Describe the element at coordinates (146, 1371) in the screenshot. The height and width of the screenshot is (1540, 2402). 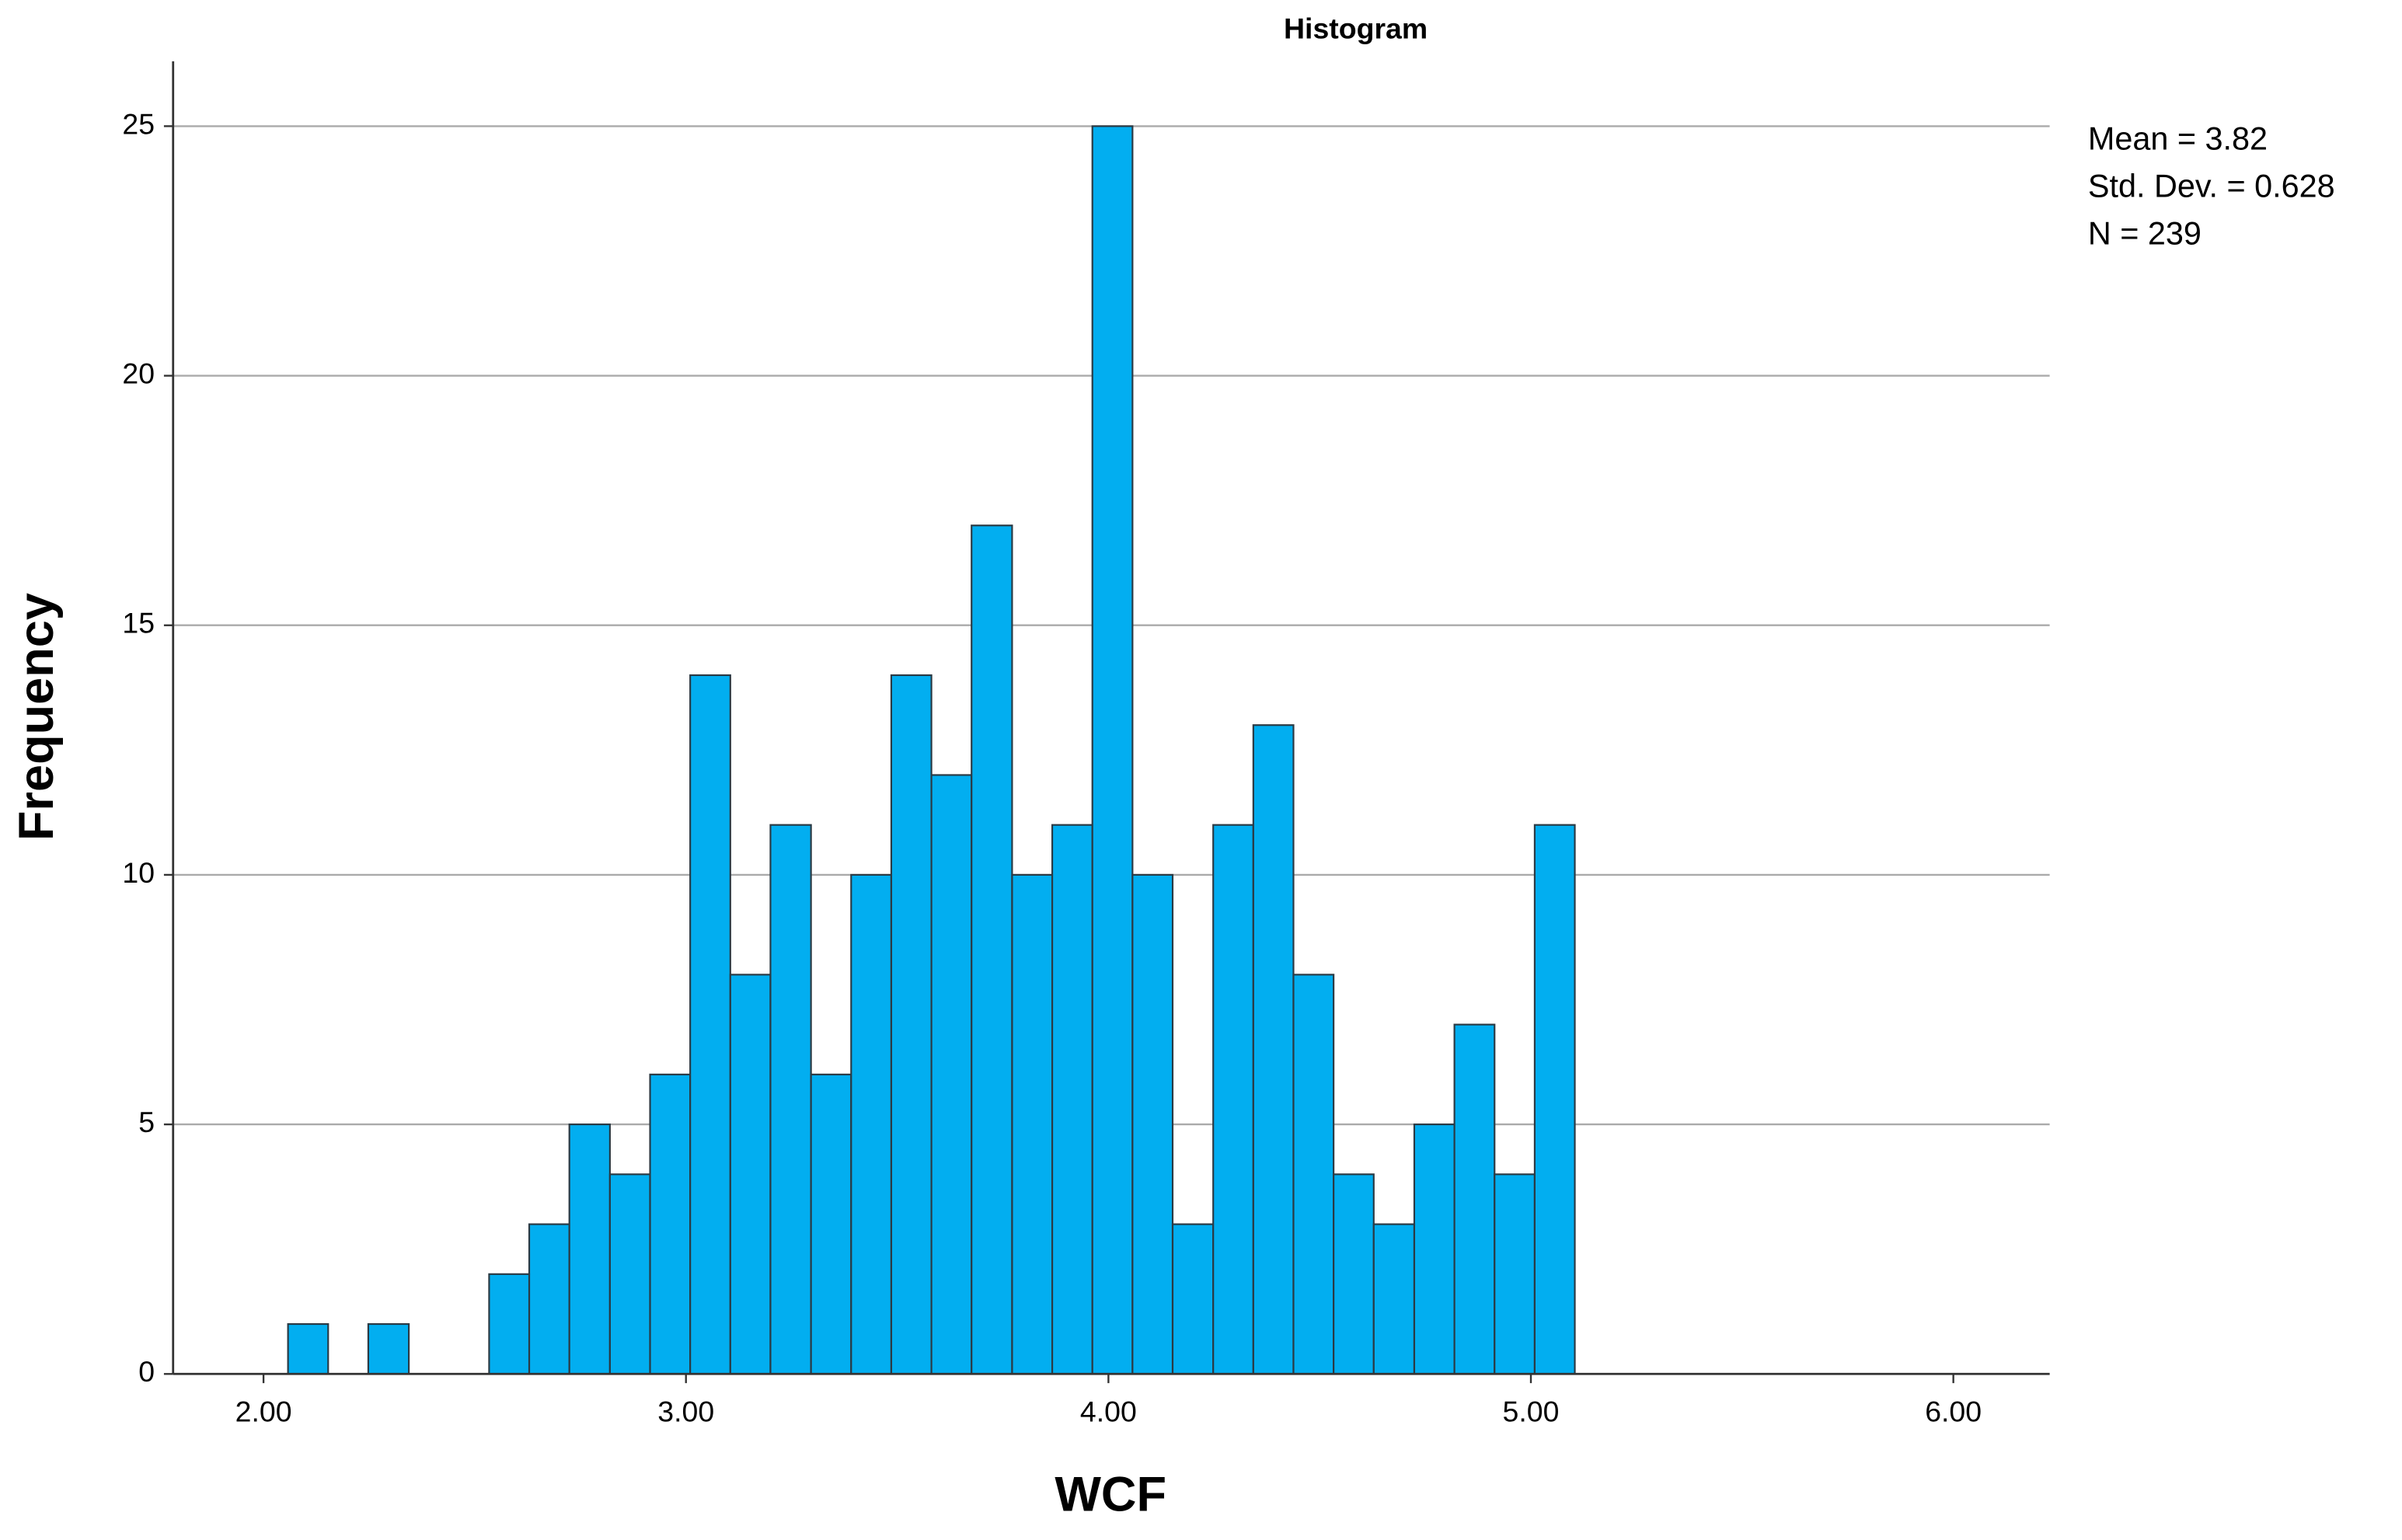
I see `y-tick-label: 0` at that location.